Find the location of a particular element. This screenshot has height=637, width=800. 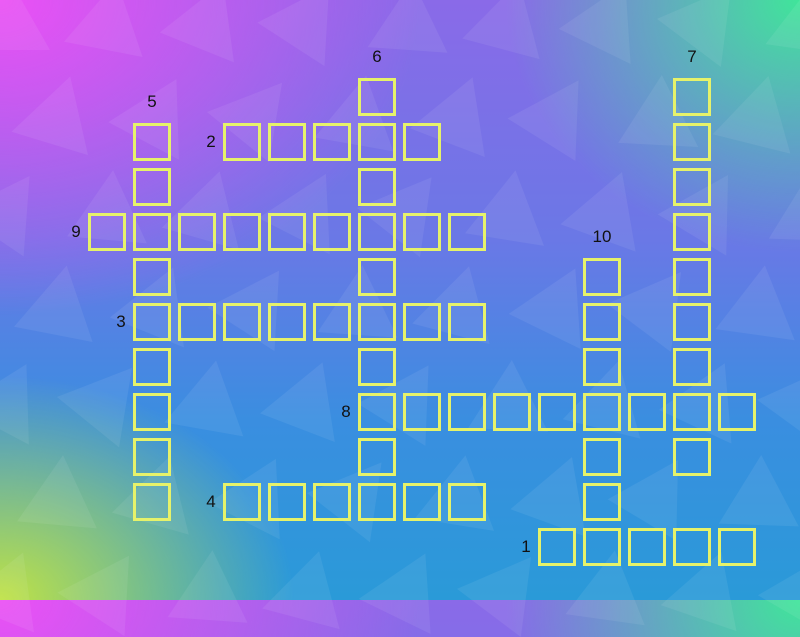

clue-number-9: 9 is located at coordinates (76, 231).